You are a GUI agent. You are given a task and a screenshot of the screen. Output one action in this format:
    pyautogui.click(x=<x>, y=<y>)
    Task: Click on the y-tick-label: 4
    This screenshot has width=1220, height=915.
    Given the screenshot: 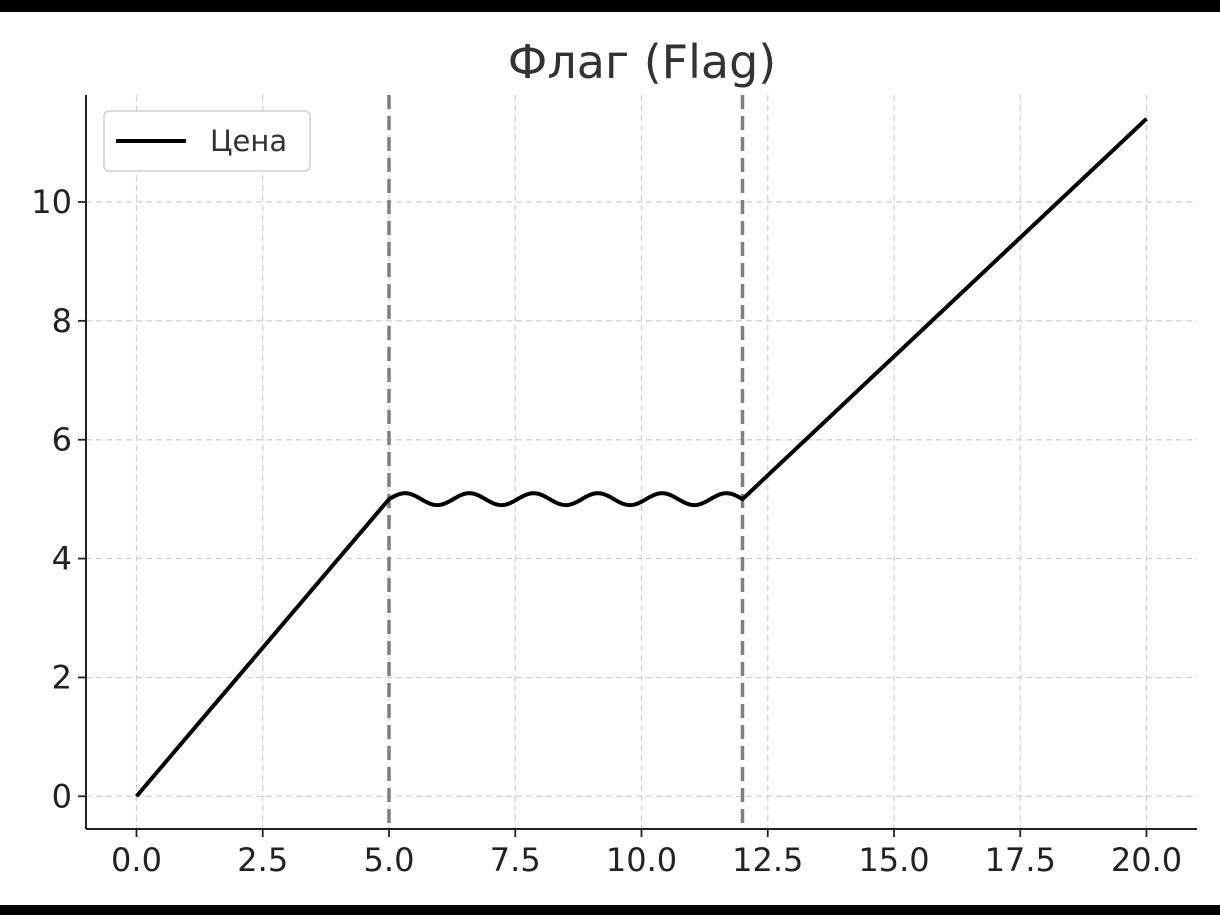 What is the action you would take?
    pyautogui.click(x=62, y=559)
    